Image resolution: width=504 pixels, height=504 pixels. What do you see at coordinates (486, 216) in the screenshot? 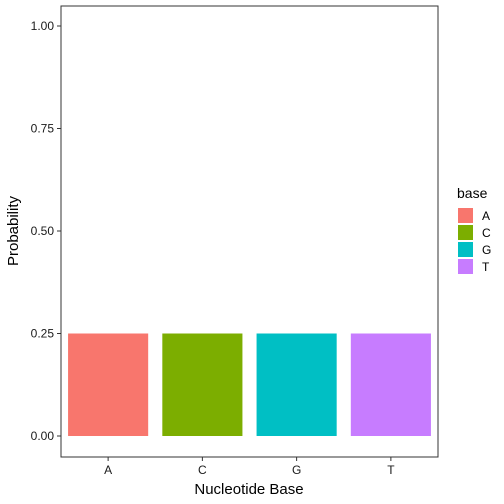
I see `legend-label-A: A` at bounding box center [486, 216].